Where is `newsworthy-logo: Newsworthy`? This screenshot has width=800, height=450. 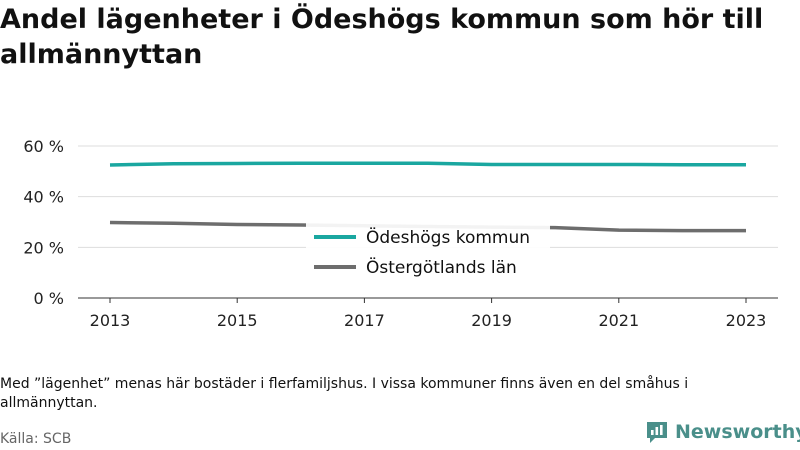 newsworthy-logo: Newsworthy is located at coordinates (722, 432).